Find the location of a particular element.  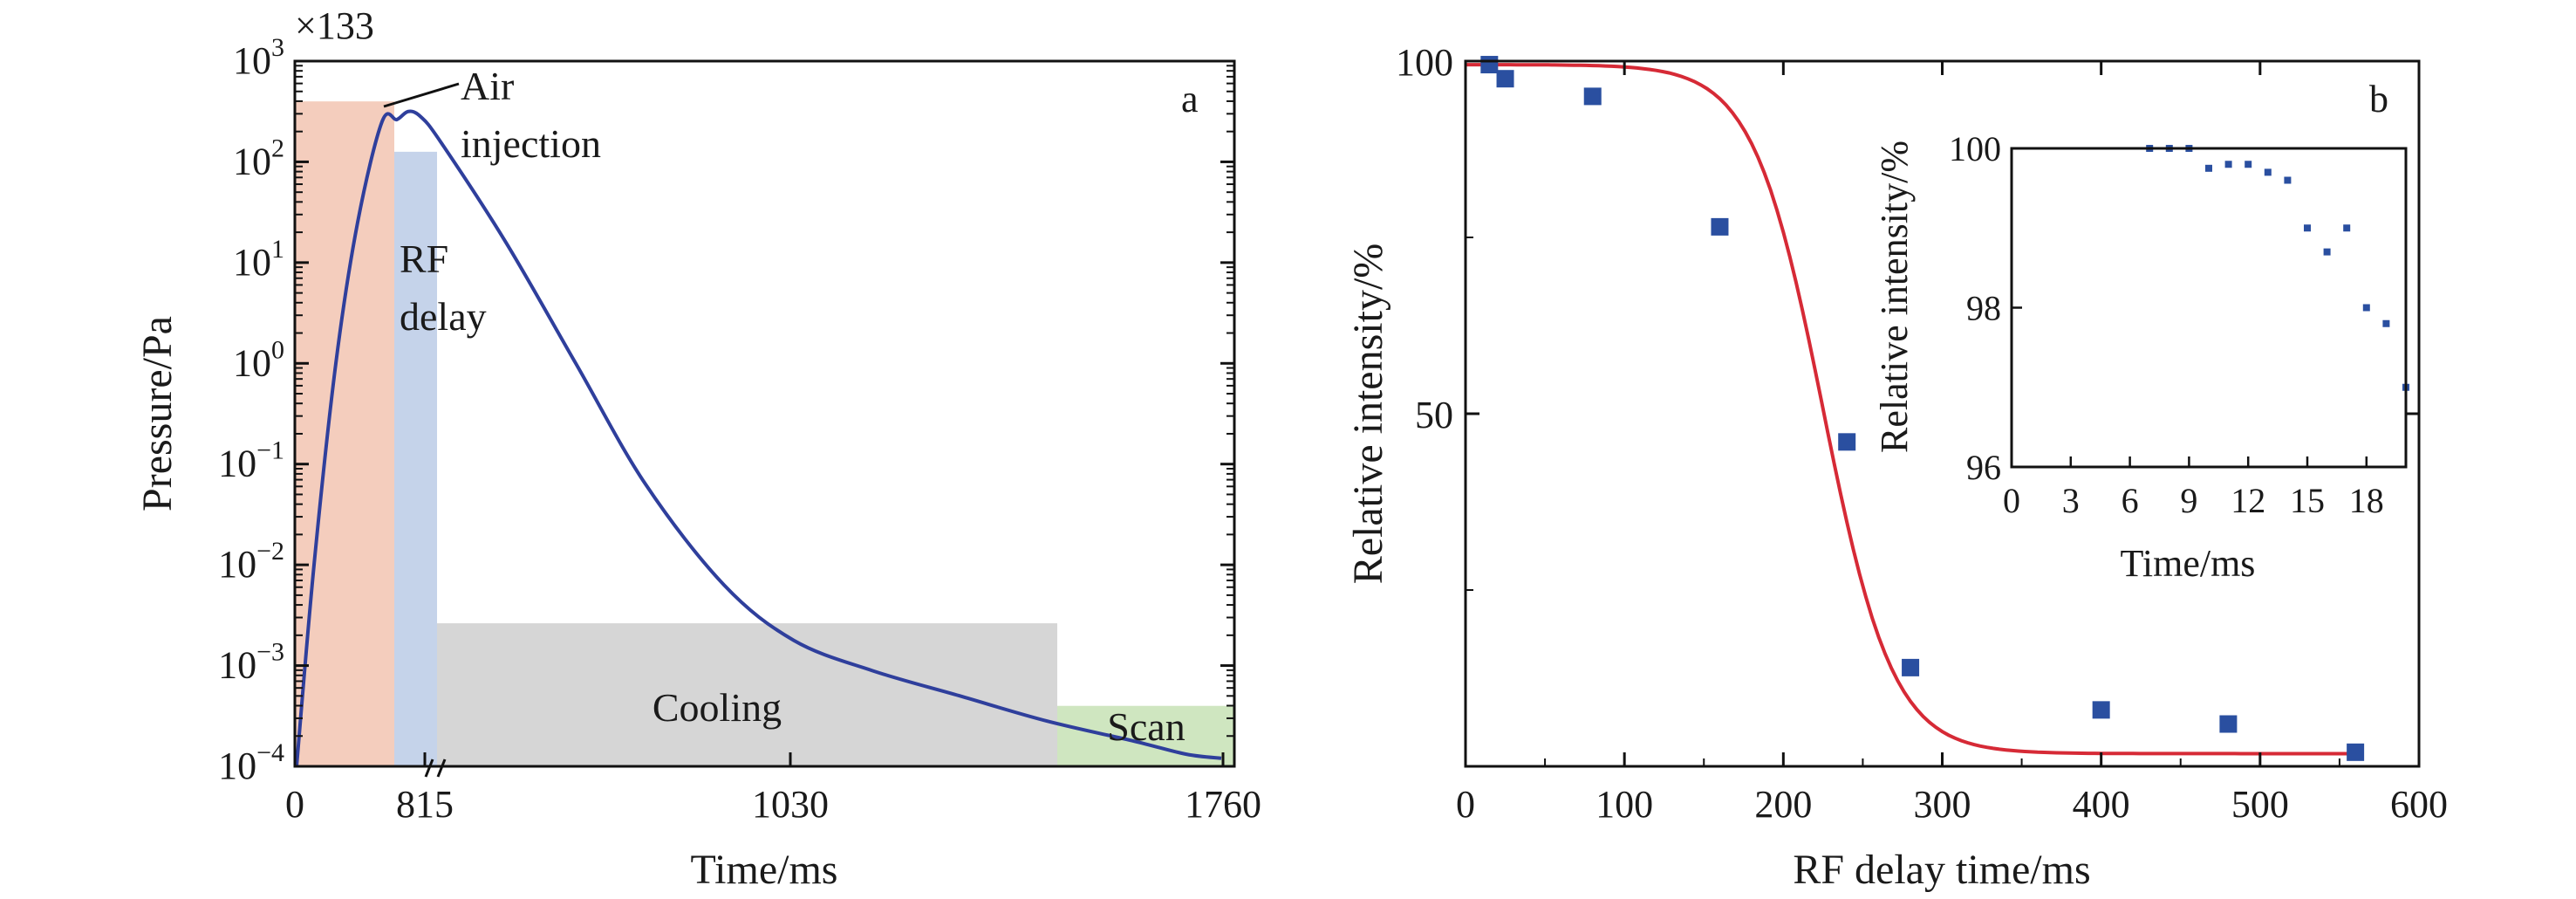

rf-delay-label-2: delay is located at coordinates (443, 316).